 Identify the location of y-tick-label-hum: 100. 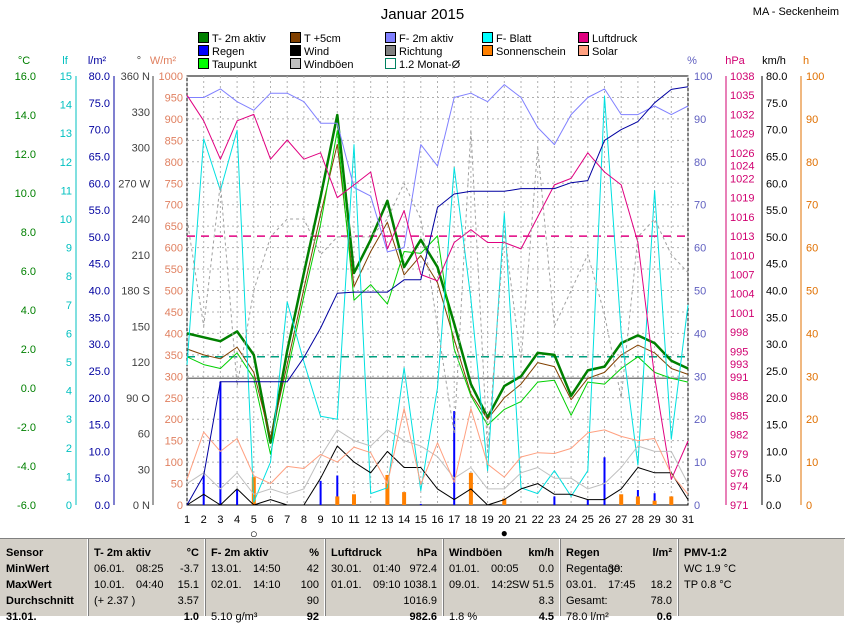
(703, 77).